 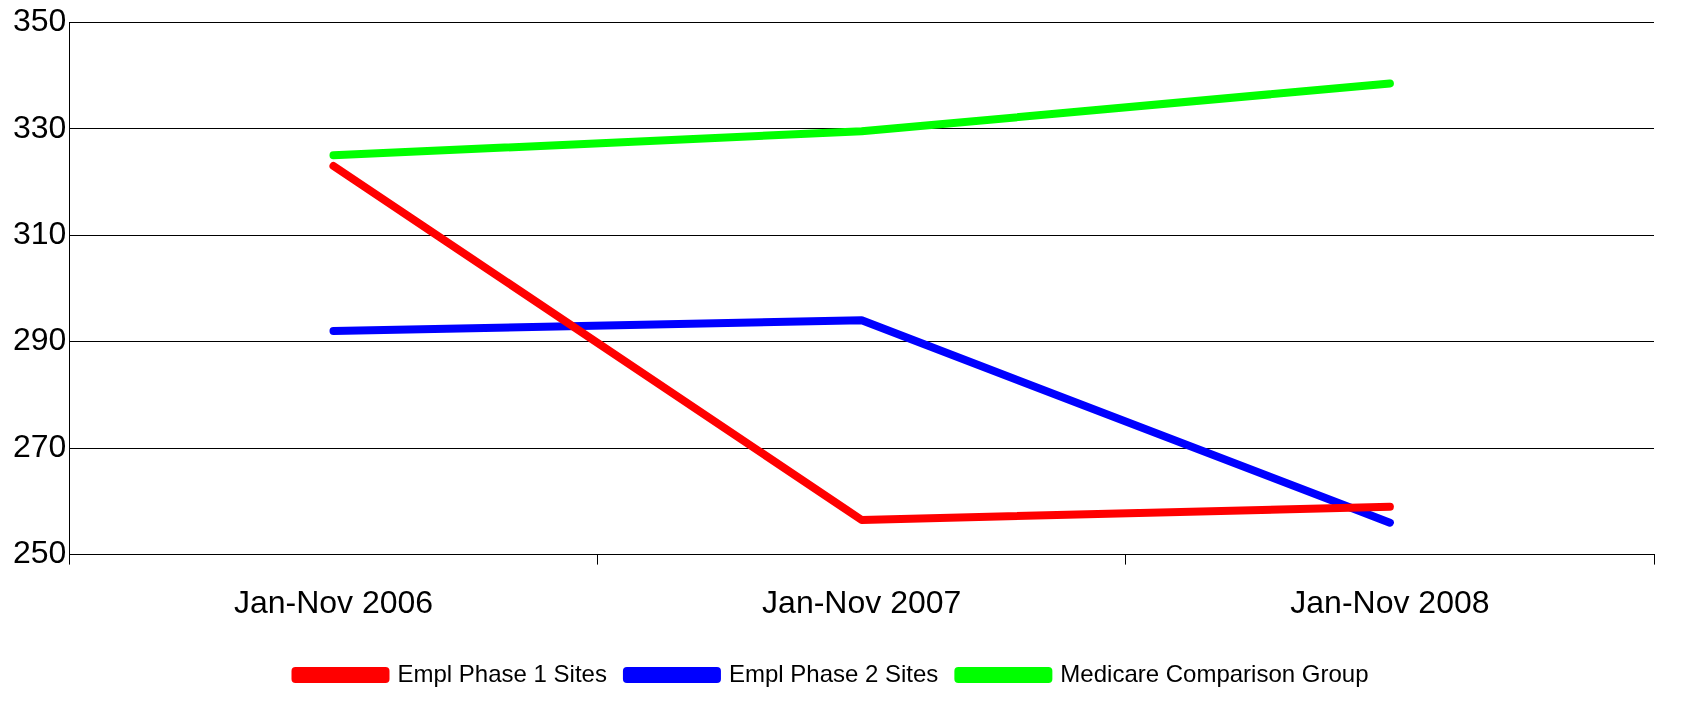 What do you see at coordinates (862, 601) in the screenshot?
I see `x-tick-label: Jan-Nov 2007` at bounding box center [862, 601].